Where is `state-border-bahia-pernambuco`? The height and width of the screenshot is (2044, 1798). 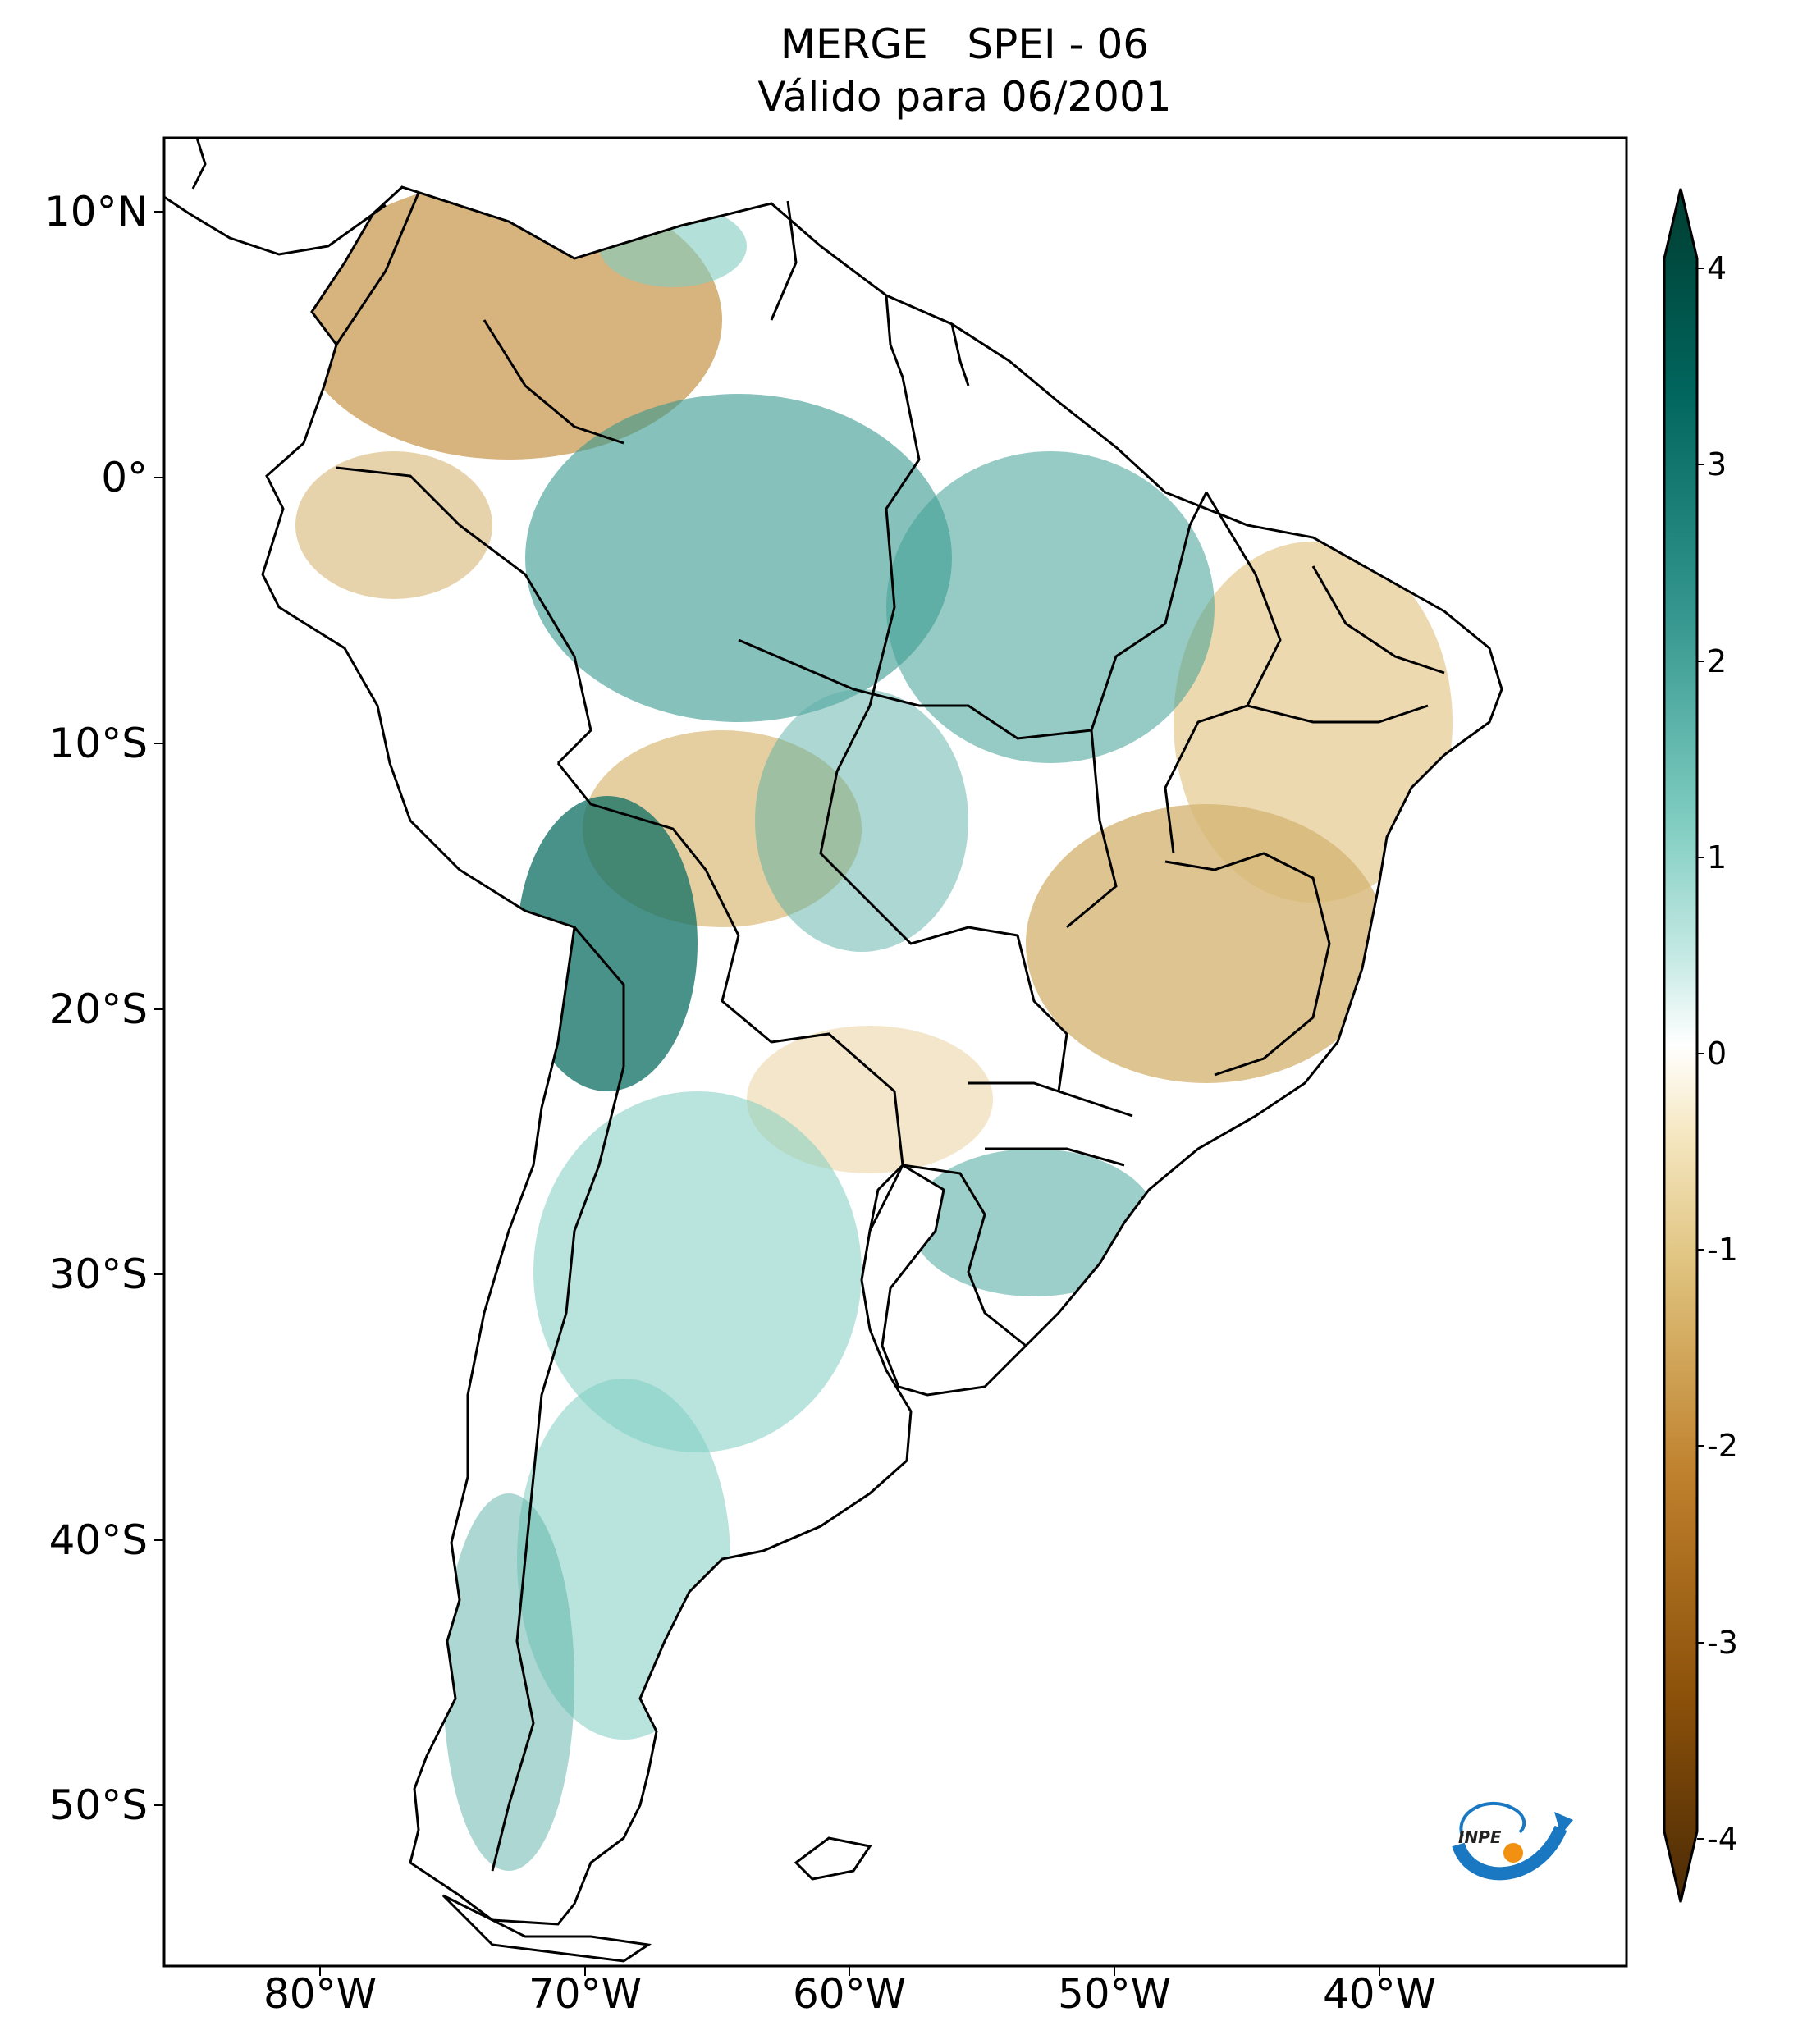
state-border-bahia-pernambuco is located at coordinates (1338, 714).